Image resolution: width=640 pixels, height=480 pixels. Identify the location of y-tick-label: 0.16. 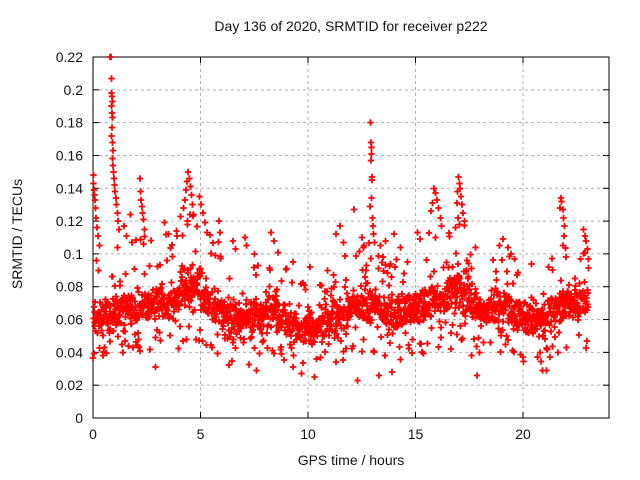
(69, 155).